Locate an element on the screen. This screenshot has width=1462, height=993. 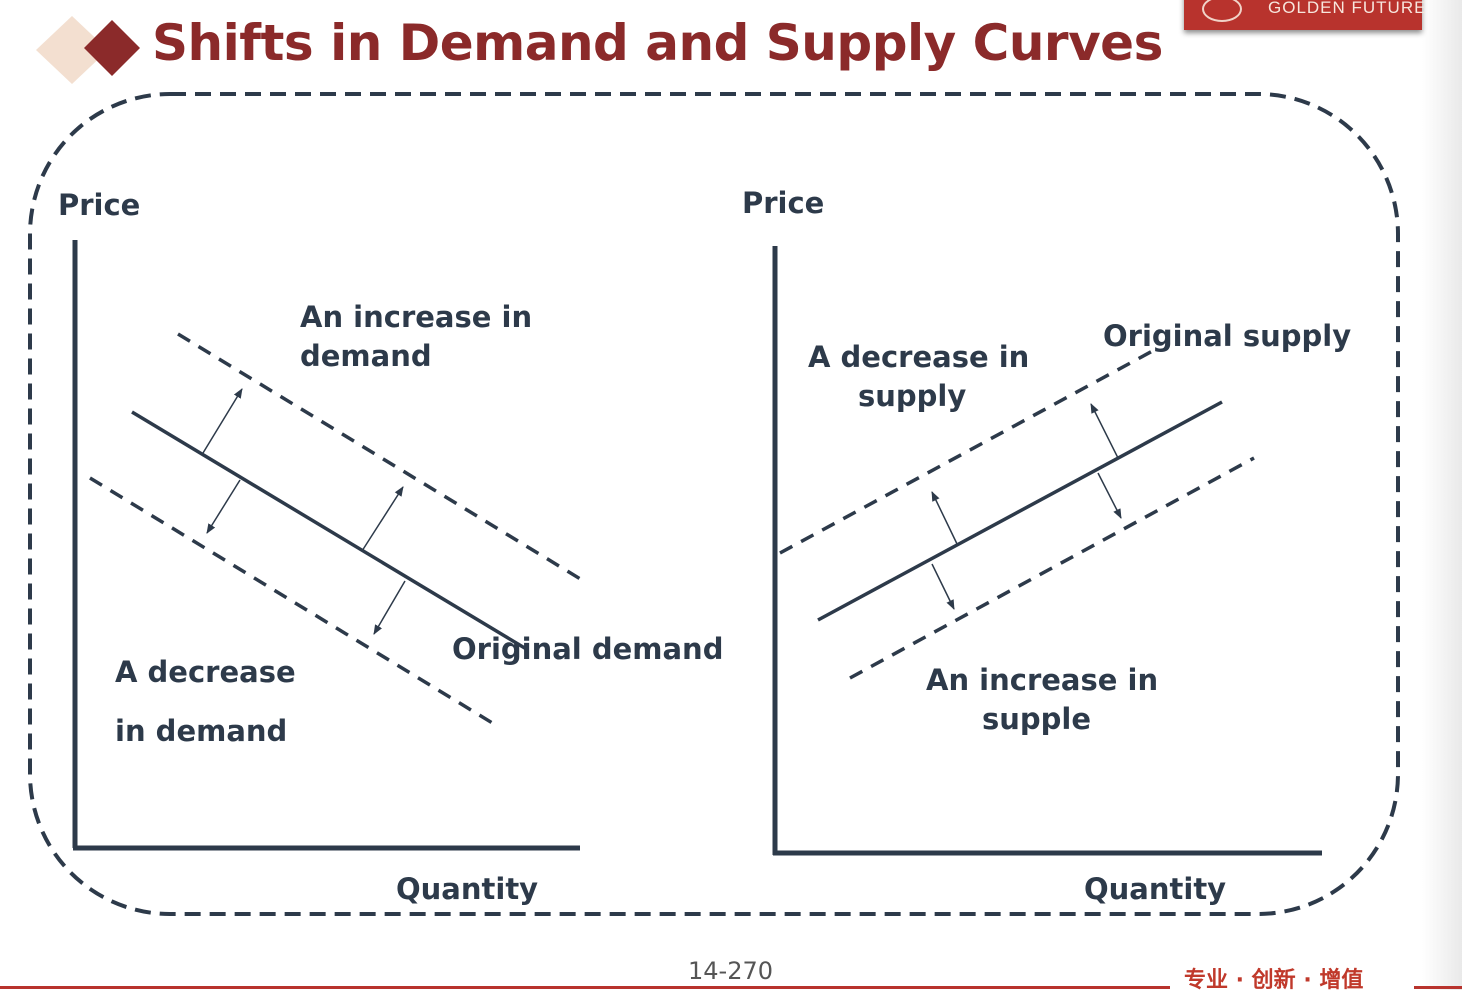
golden-future-logo: GOLDEN FUTURE is located at coordinates (1304, 15).